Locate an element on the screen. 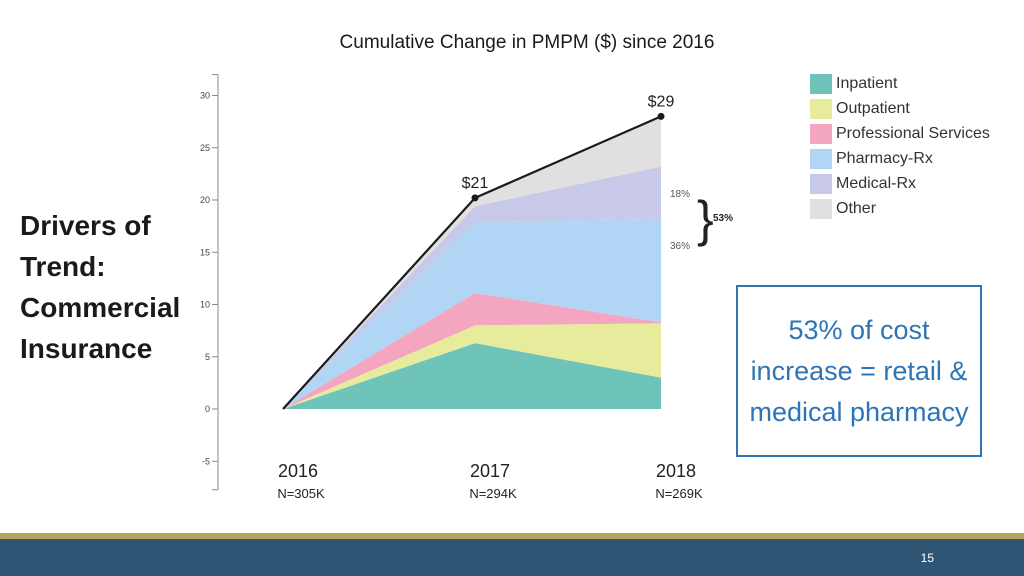 The width and height of the screenshot is (1024, 576). footer-accent-bar is located at coordinates (512, 536).